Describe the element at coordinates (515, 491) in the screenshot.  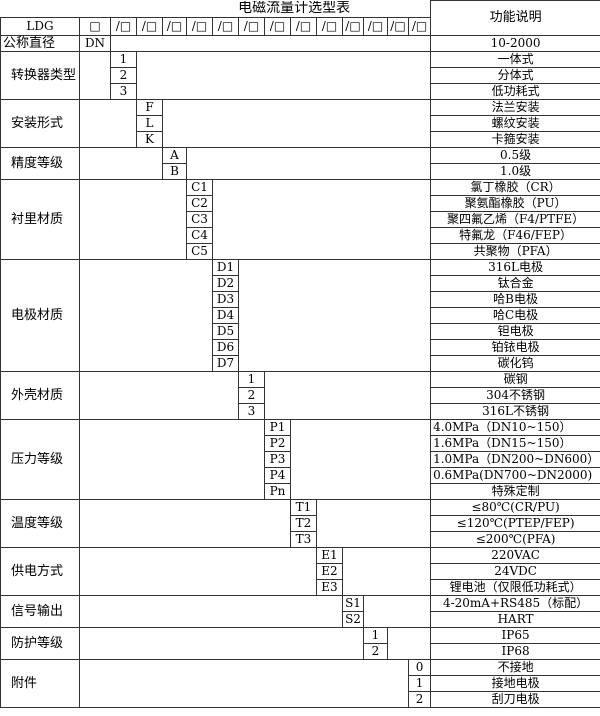
I see `option-description: 特殊定制` at that location.